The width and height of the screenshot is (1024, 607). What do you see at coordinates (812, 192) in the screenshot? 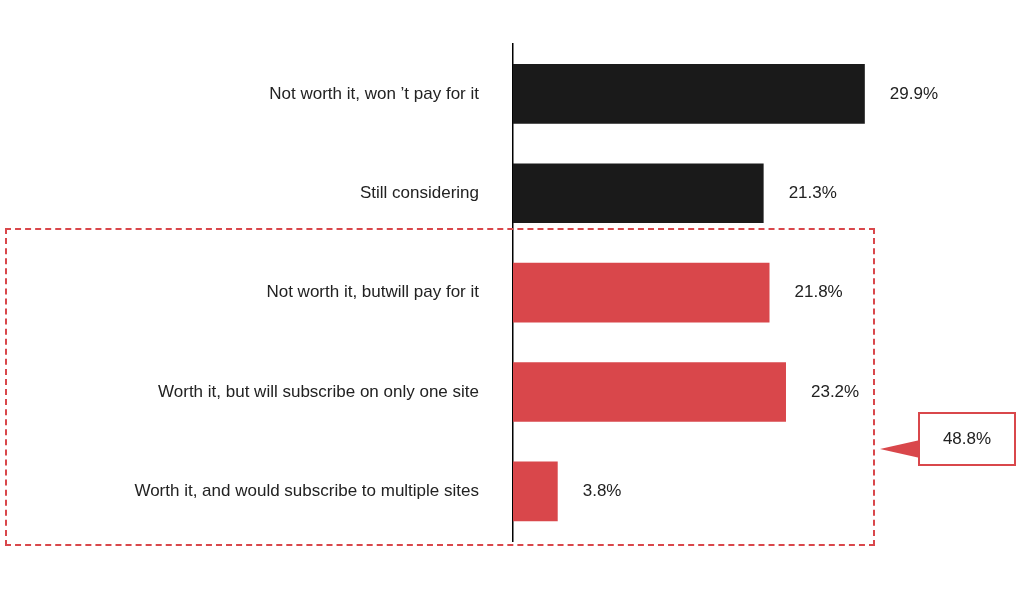
I see `data-label: 21.3%` at bounding box center [812, 192].